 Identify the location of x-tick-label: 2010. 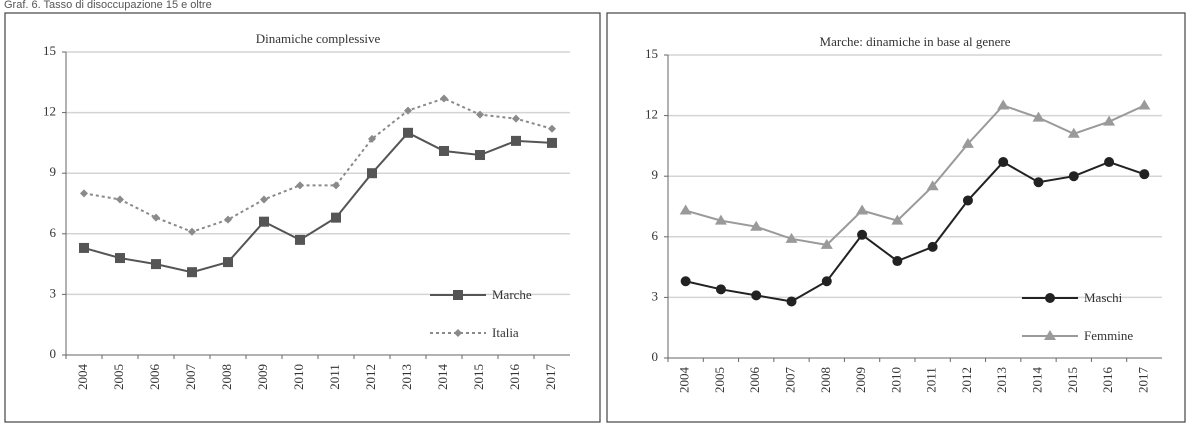
(298, 377).